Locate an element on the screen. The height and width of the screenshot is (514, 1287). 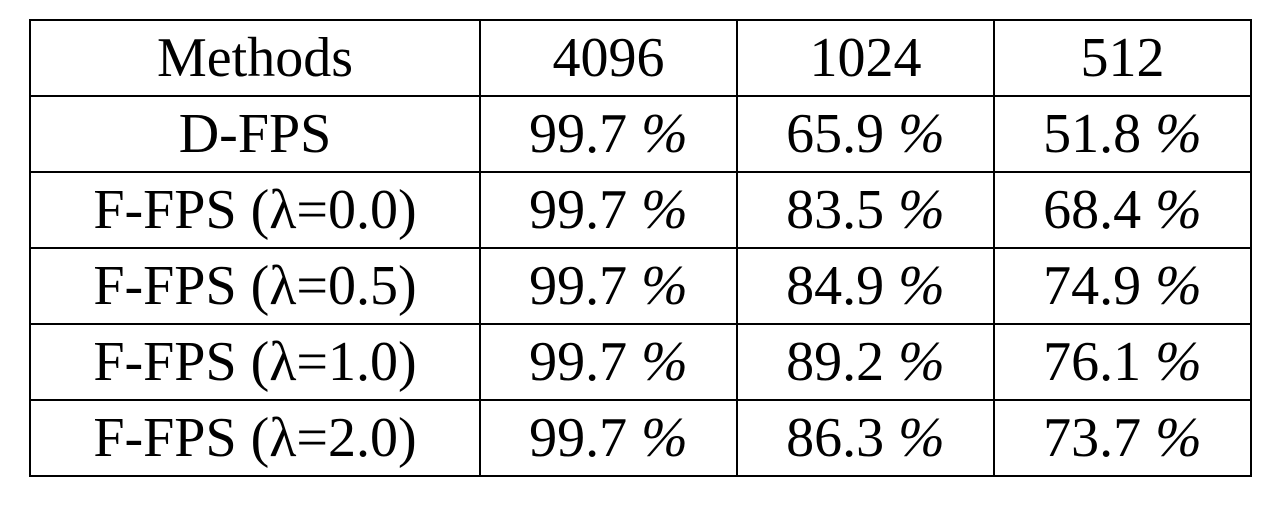
value-cell: 83.5 % is located at coordinates (865, 210).